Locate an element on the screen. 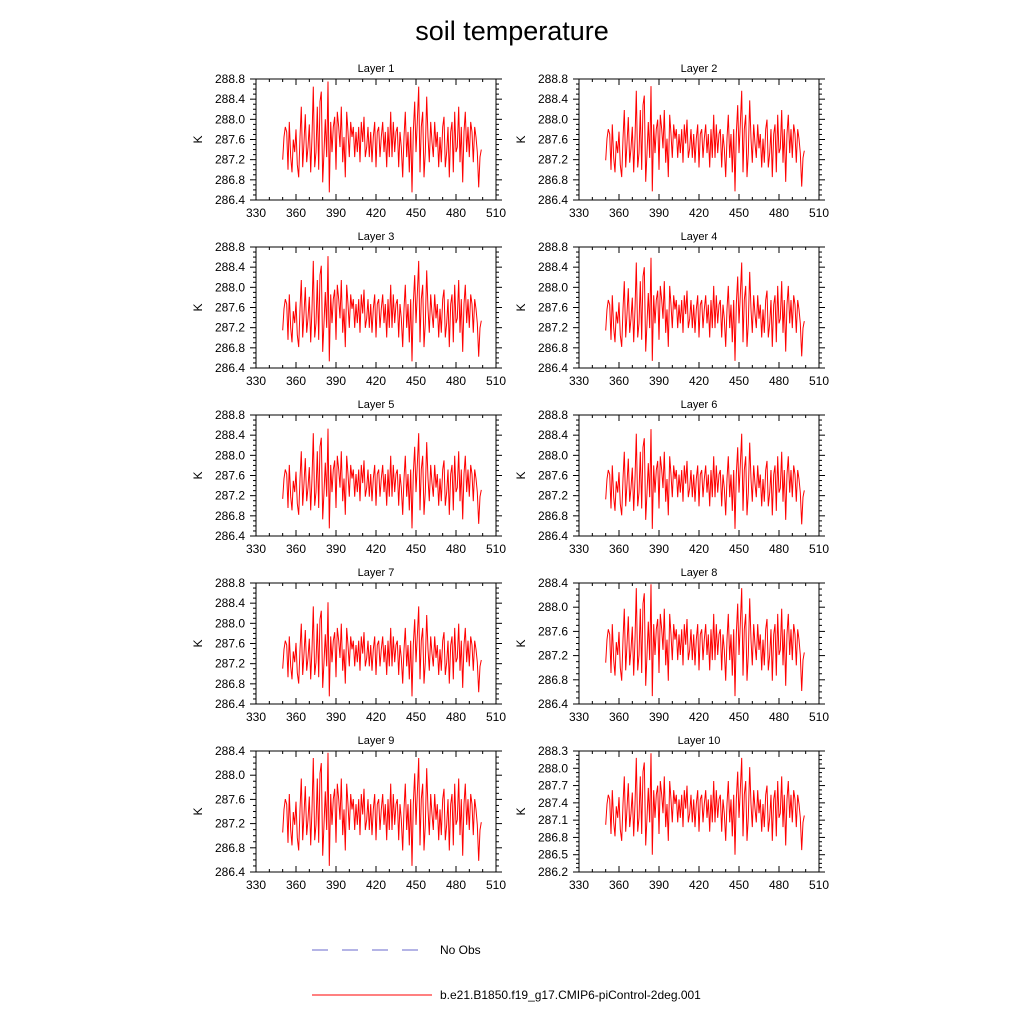 The height and width of the screenshot is (1024, 1024). y-tick-label: 287.7 is located at coordinates (553, 786).